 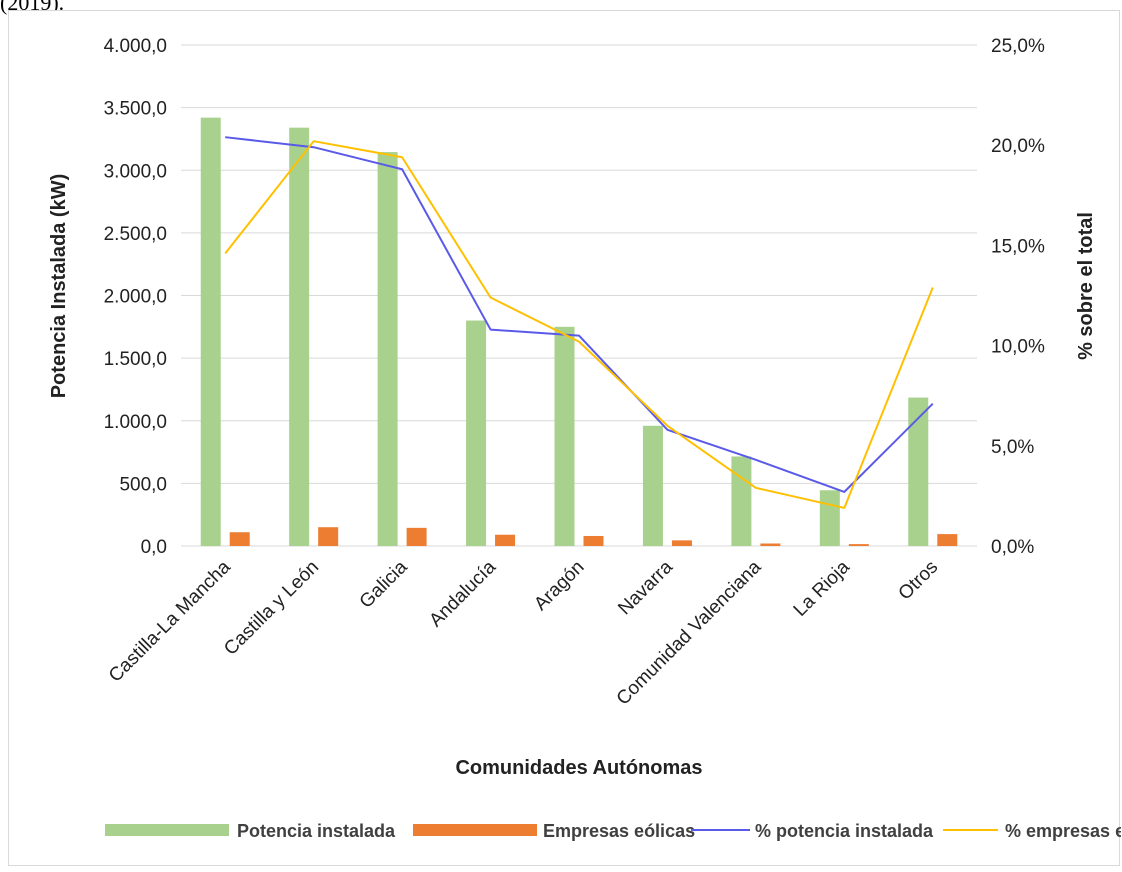 What do you see at coordinates (170, 621) in the screenshot?
I see `category-label-castilla-la-mancha: Castilla-La Mancha` at bounding box center [170, 621].